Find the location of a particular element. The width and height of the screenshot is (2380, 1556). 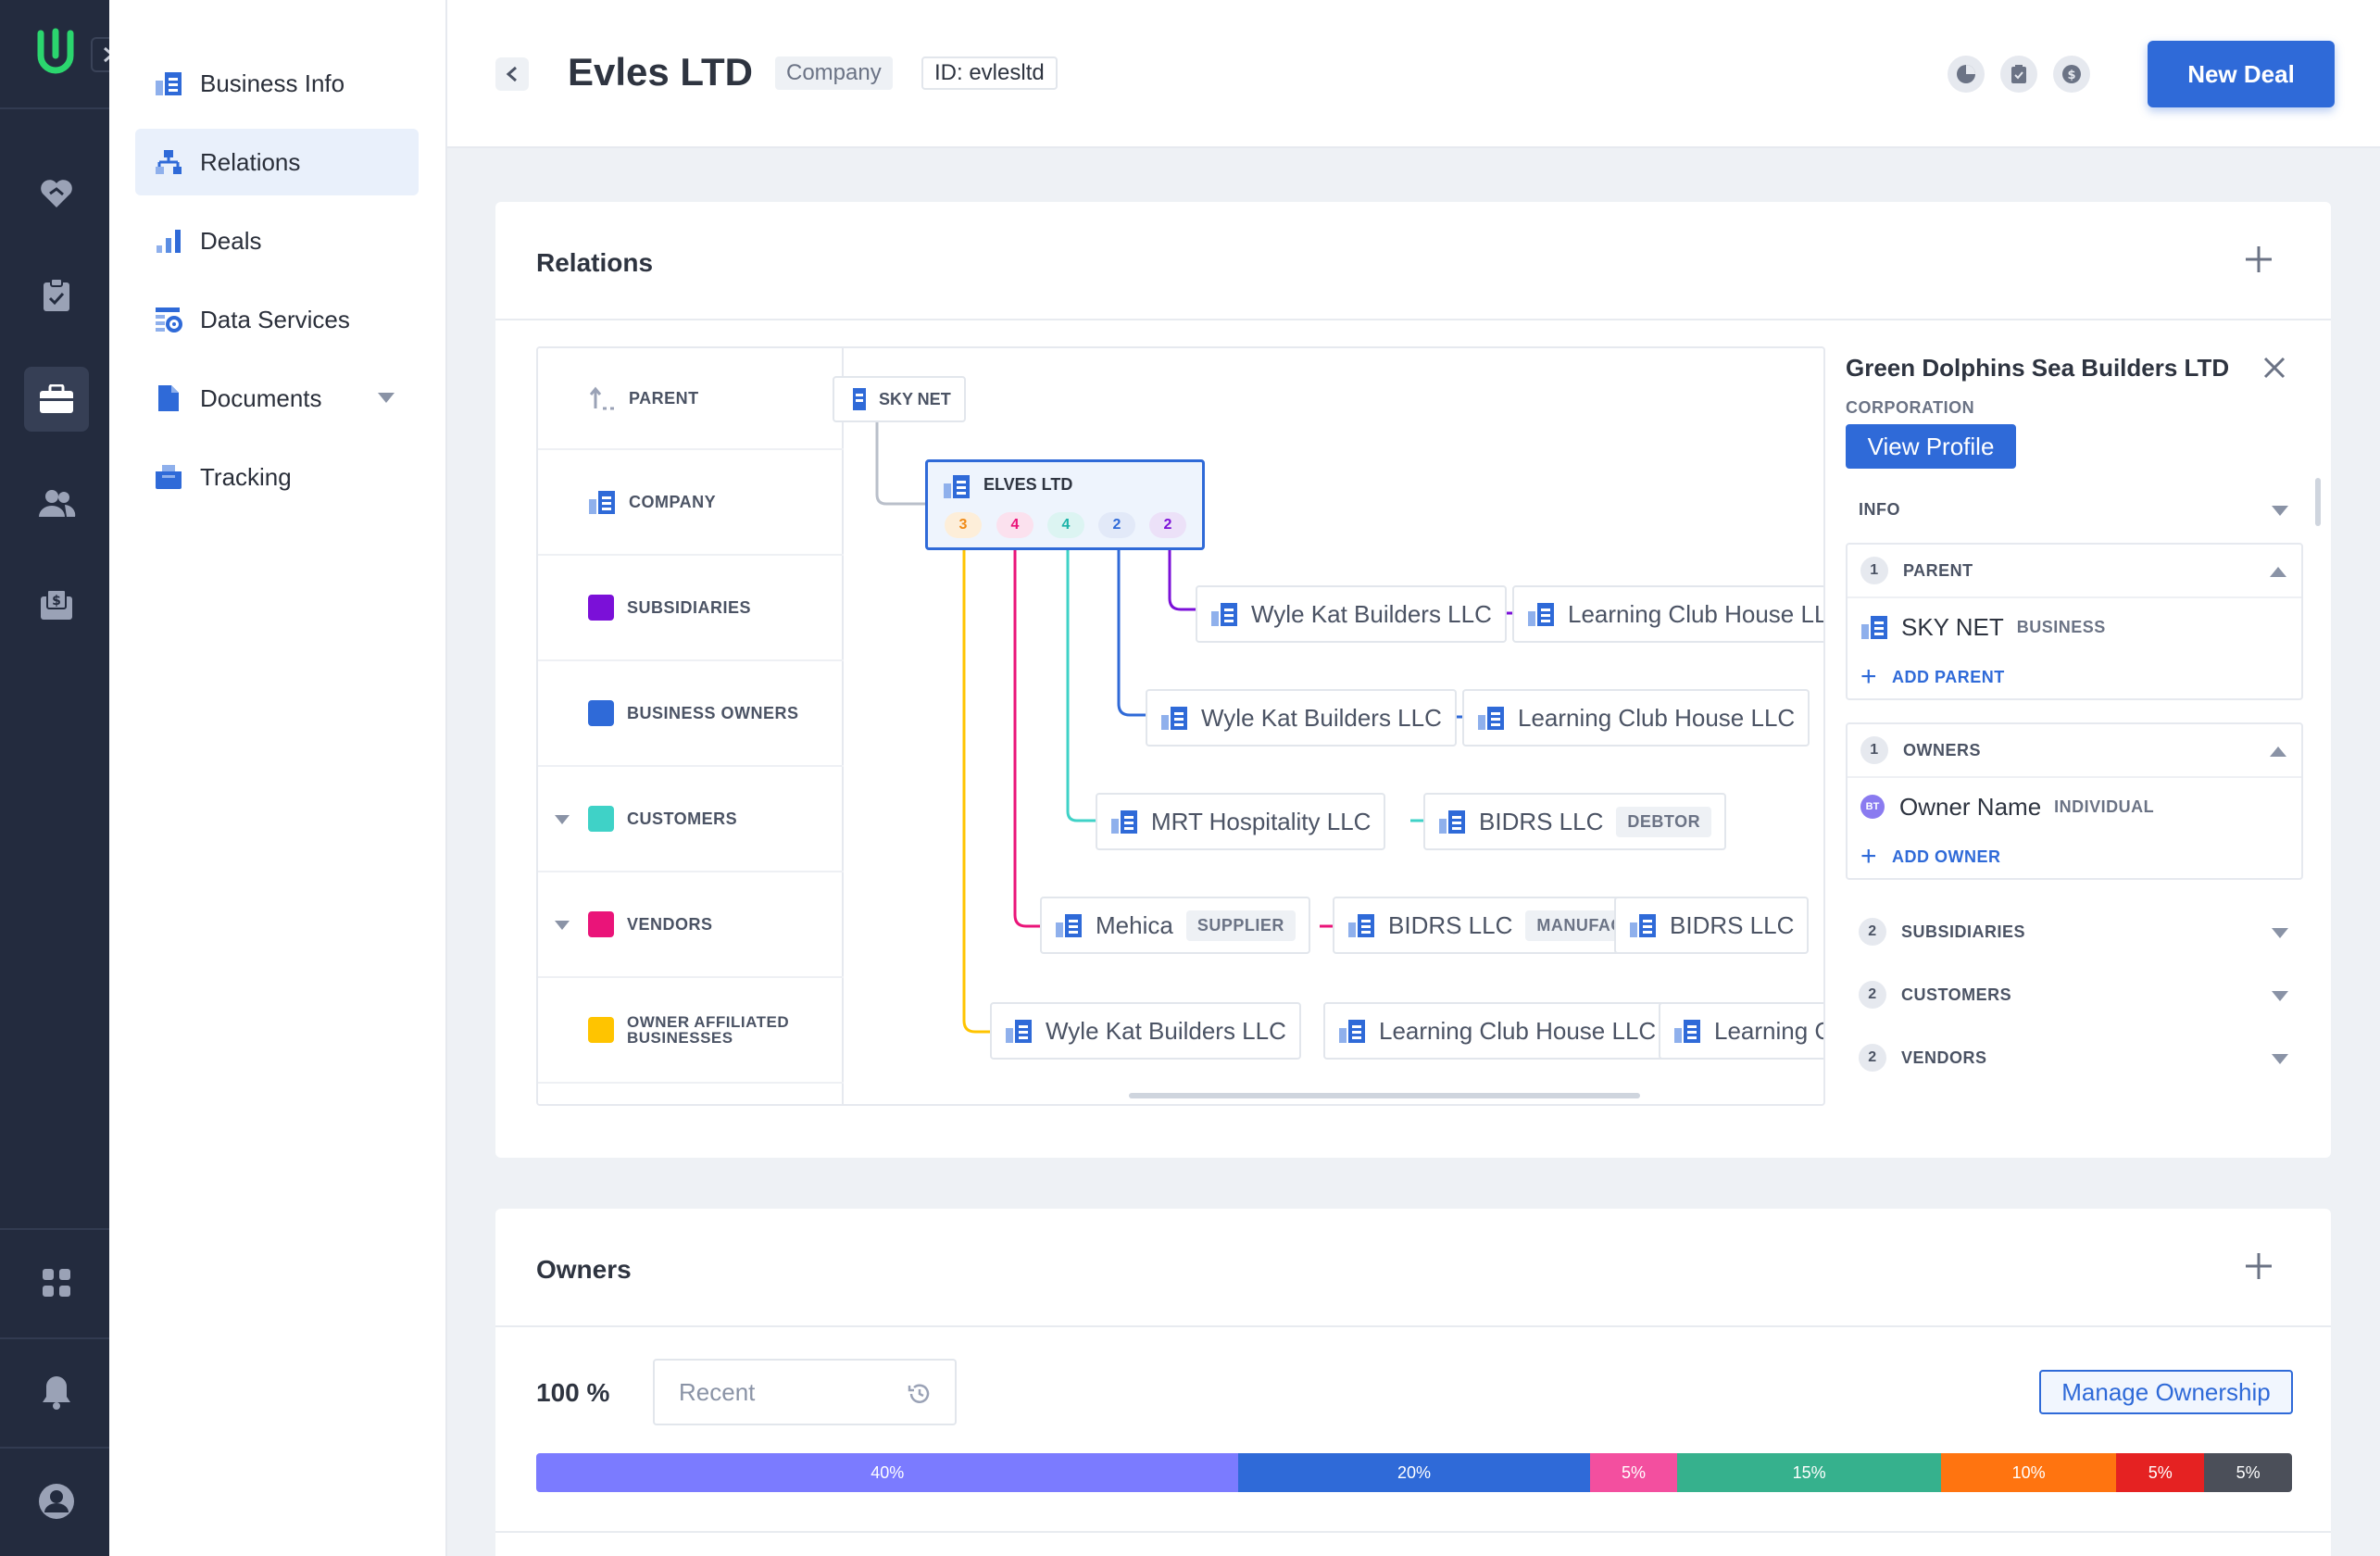

back-button is located at coordinates (512, 74).